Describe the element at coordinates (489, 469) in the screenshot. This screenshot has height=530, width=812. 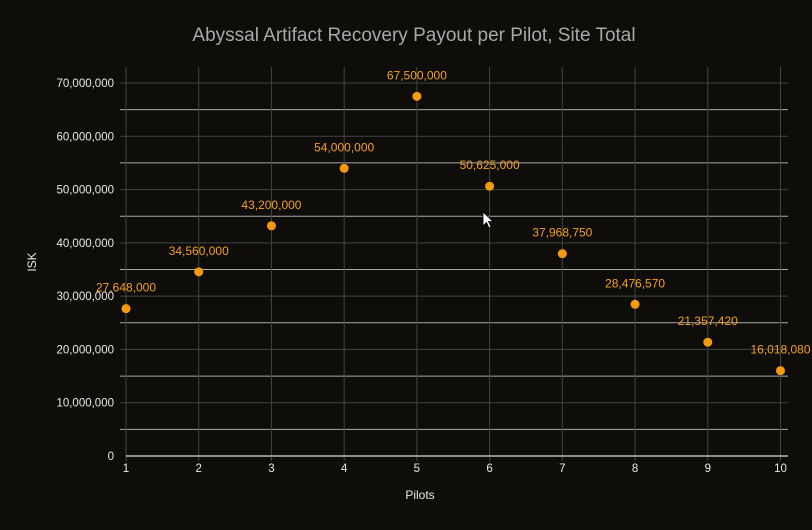
I see `x-tick-label: 6` at that location.